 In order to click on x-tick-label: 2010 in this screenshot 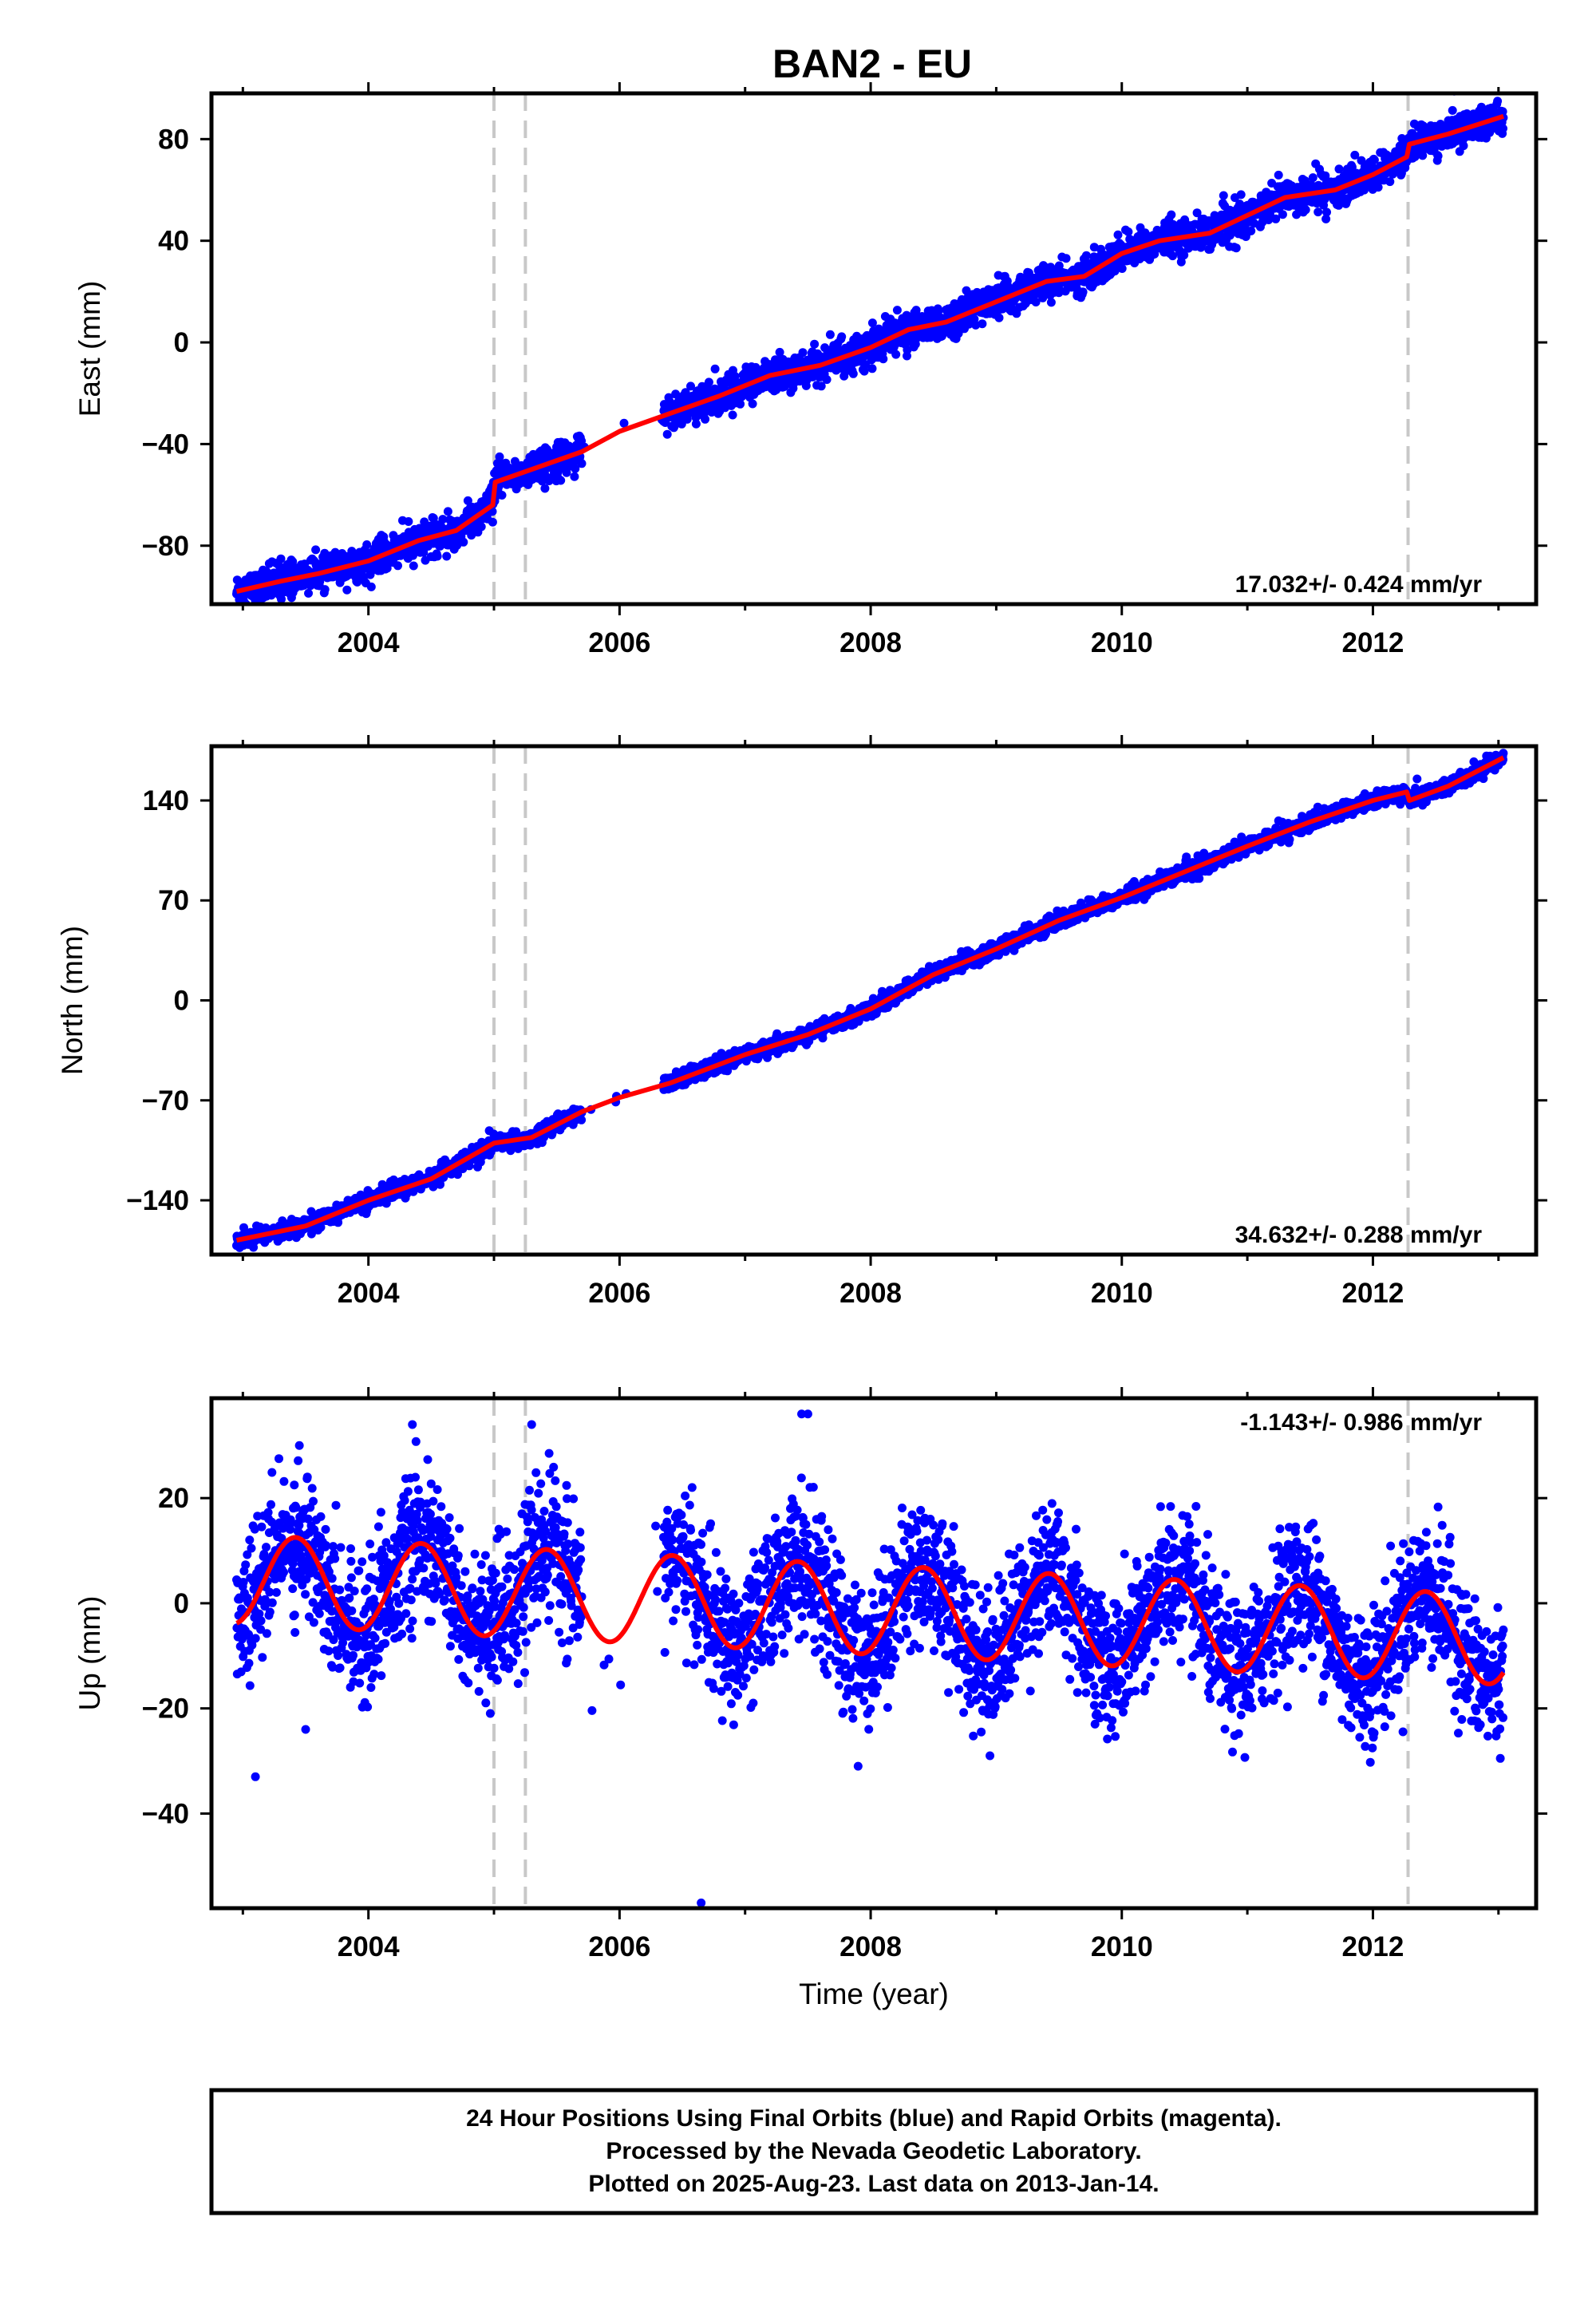, I will do `click(1122, 642)`.